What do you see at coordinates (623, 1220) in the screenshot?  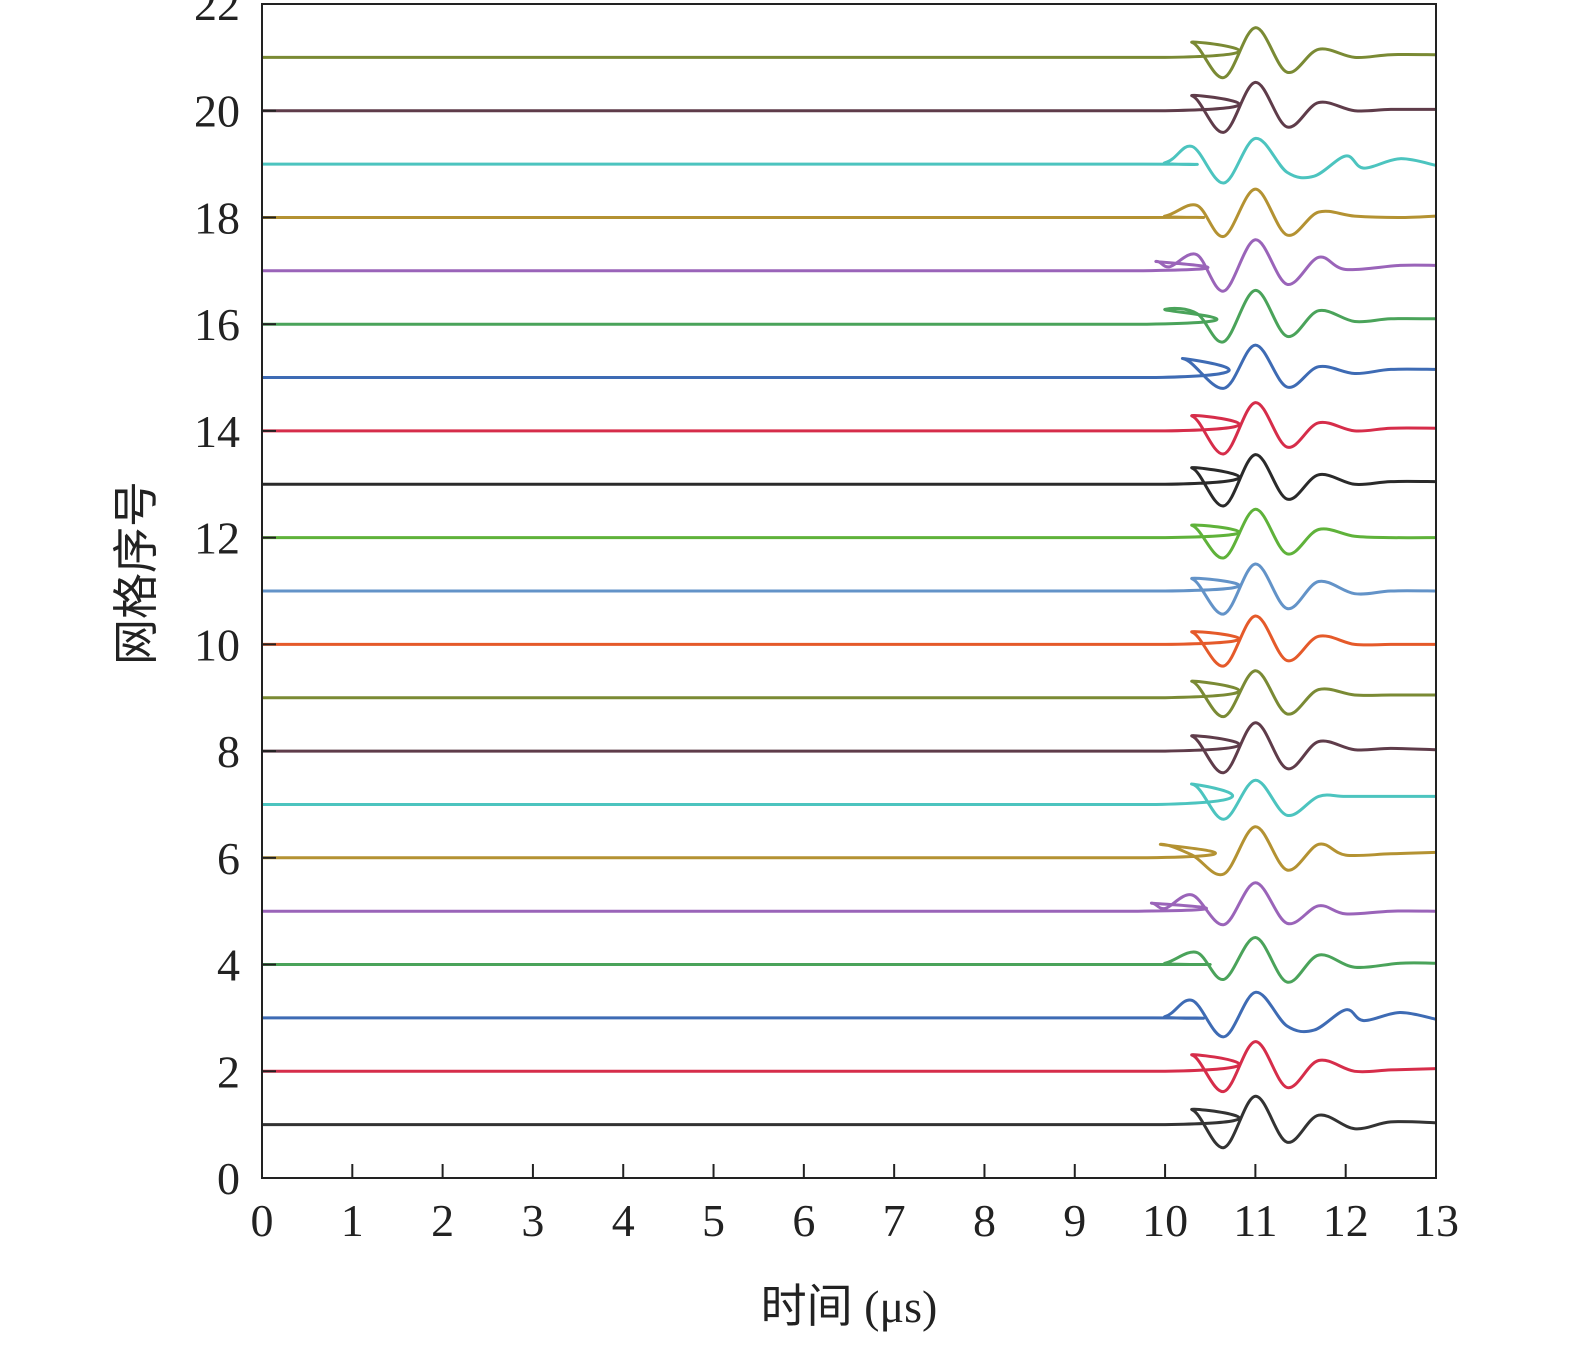 I see `x-tick-label: 4` at bounding box center [623, 1220].